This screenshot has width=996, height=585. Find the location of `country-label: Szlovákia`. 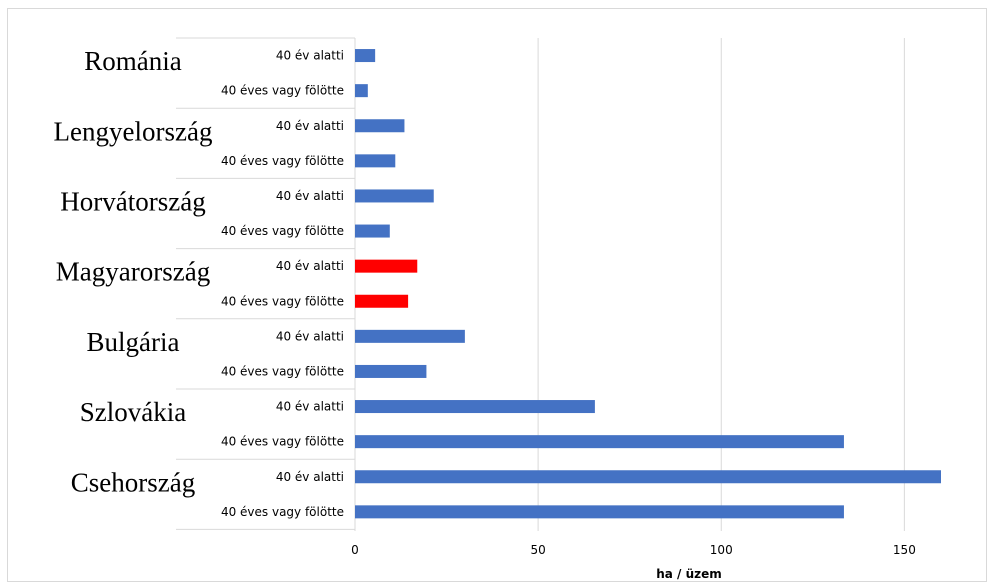

country-label: Szlovákia is located at coordinates (133, 412).